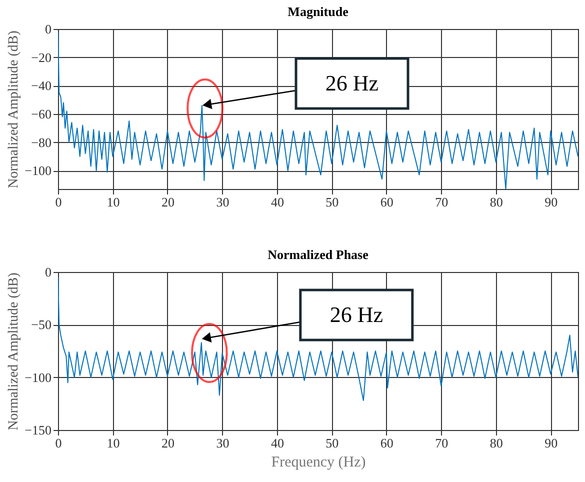 This screenshot has width=585, height=482. I want to click on y-tick-label: −60, so click(41, 114).